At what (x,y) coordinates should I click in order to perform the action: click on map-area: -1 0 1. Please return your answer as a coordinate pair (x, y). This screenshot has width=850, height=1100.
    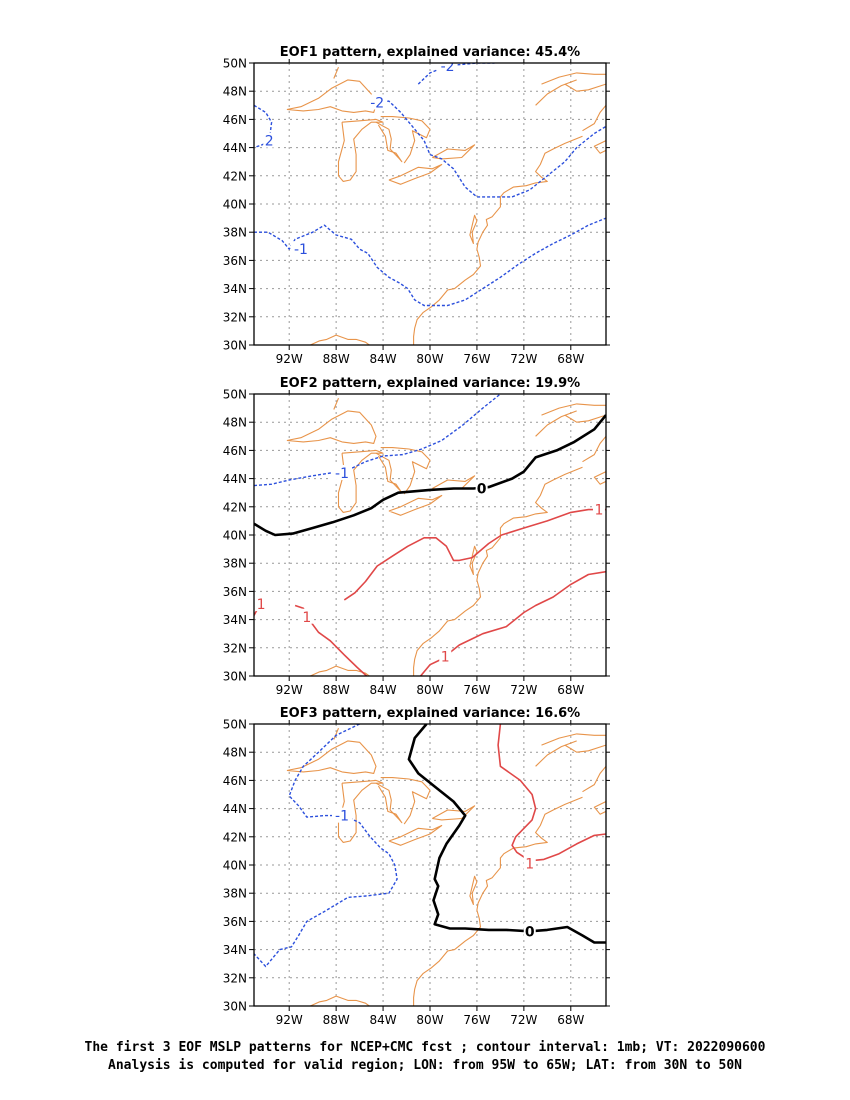
    Looking at the image, I should click on (430, 865).